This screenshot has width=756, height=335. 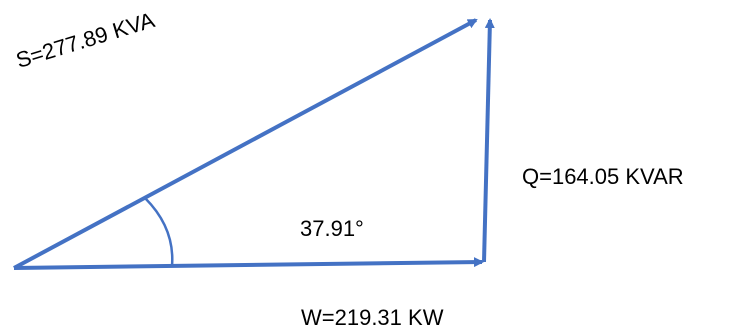 What do you see at coordinates (603, 176) in the screenshot?
I see `reactive-power-label: Q=164.05 KVAR` at bounding box center [603, 176].